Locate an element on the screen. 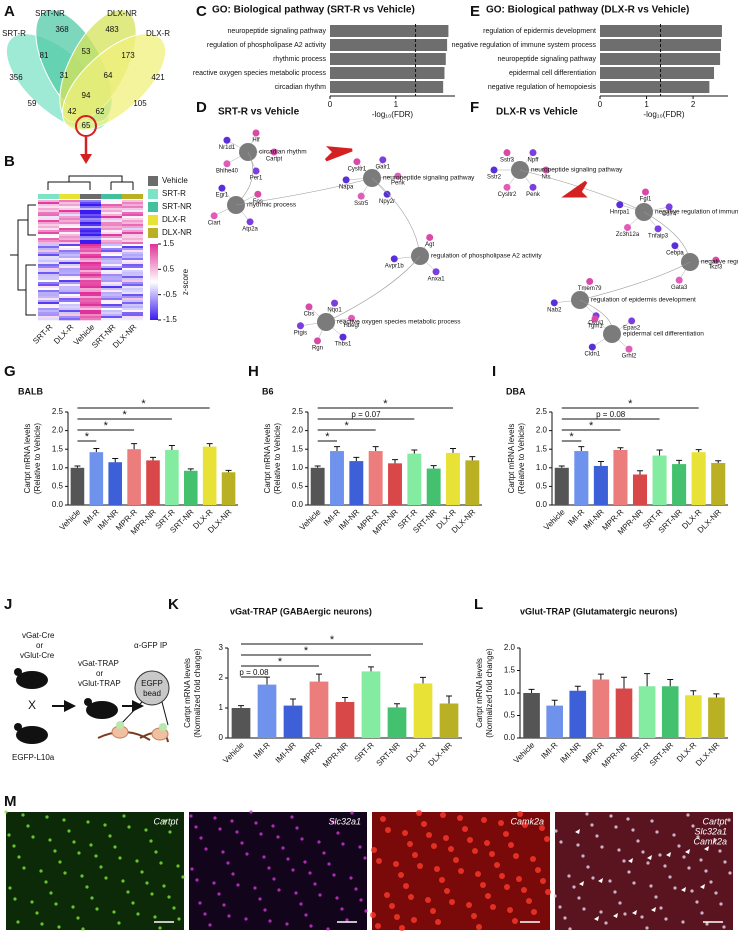 This screenshot has width=738, height=932. venn-count: 31 is located at coordinates (64, 75).